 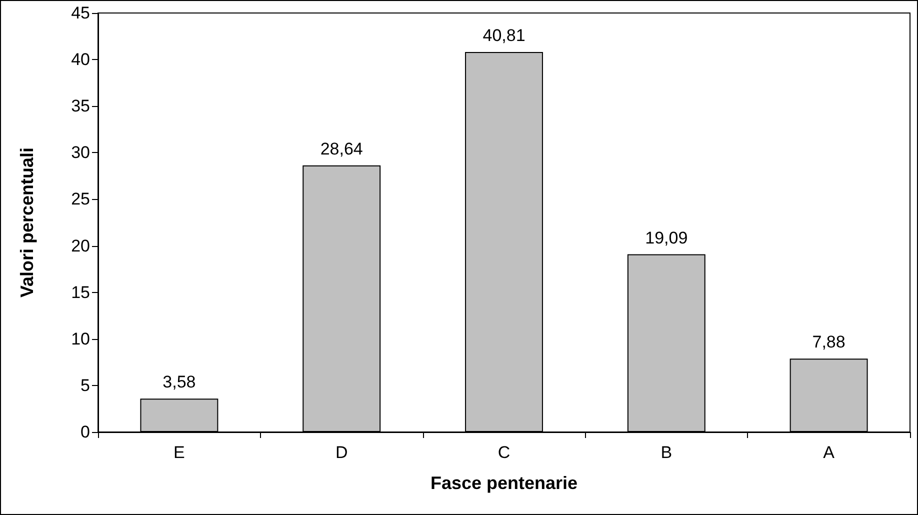 What do you see at coordinates (504, 452) in the screenshot?
I see `x-tick-label: C` at bounding box center [504, 452].